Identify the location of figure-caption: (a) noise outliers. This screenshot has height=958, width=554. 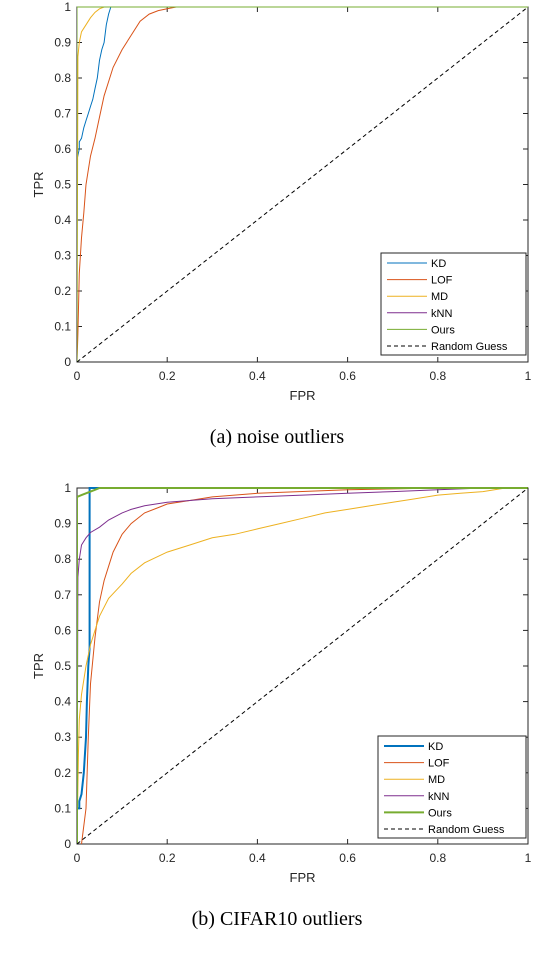
(277, 437).